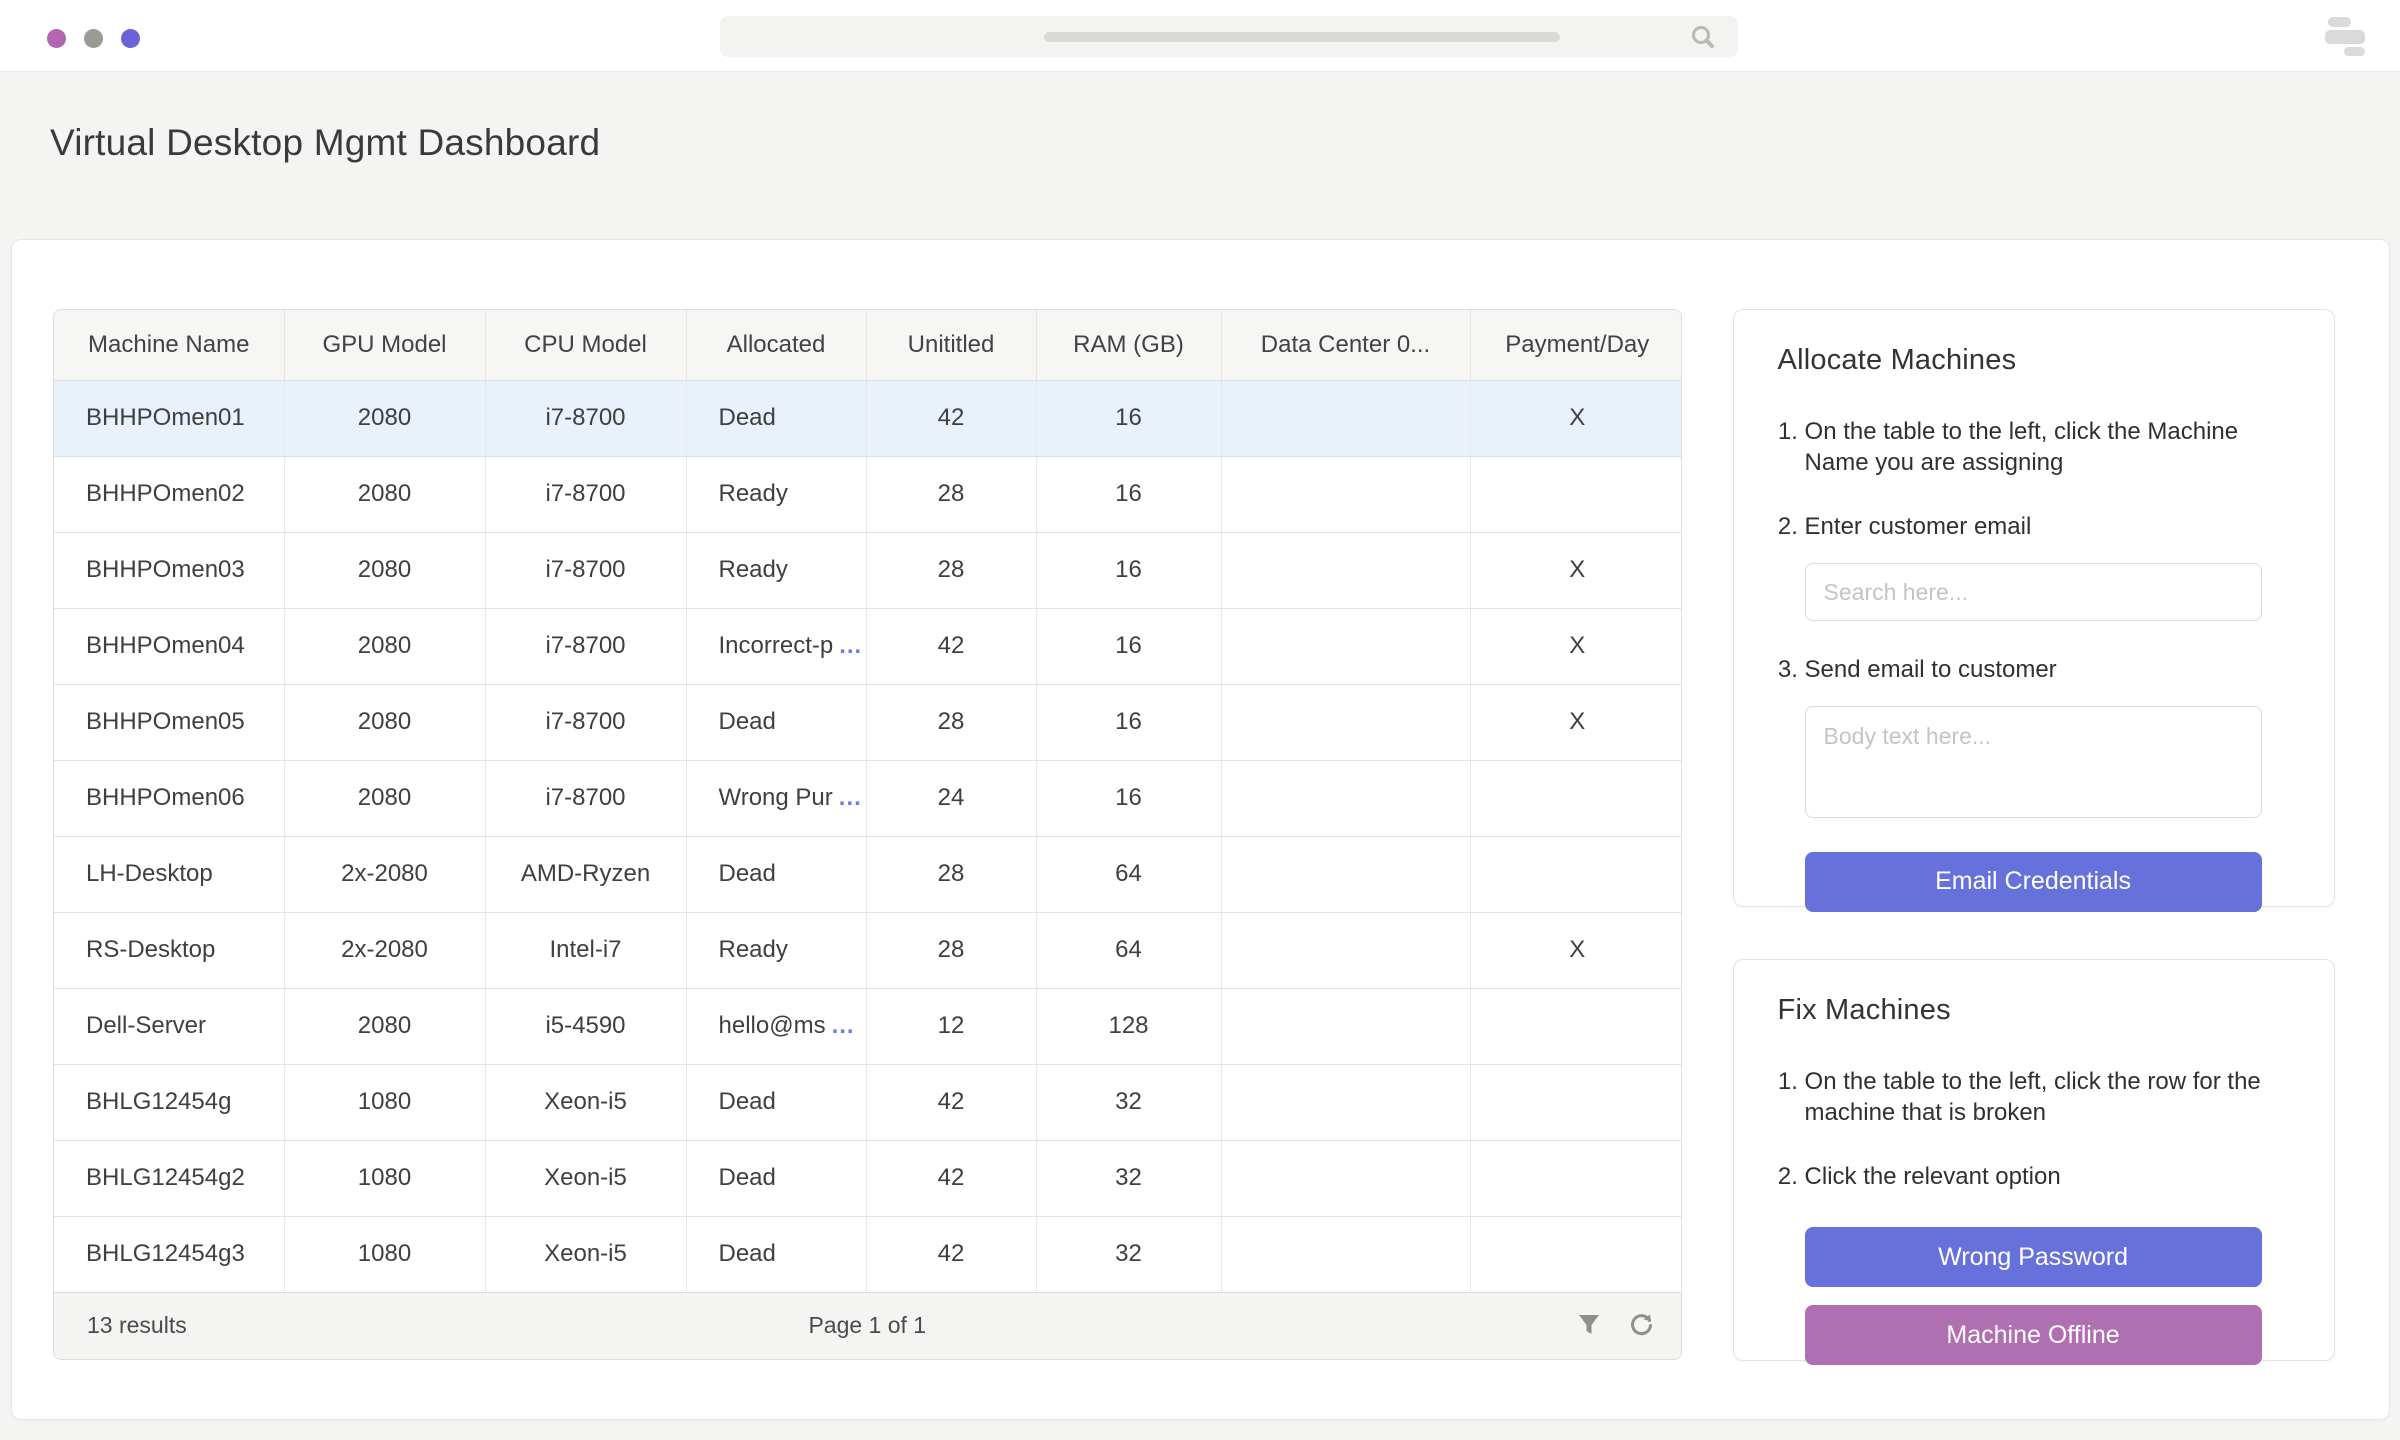 This screenshot has width=2400, height=1440. Describe the element at coordinates (2033, 592) in the screenshot. I see `customer-email-input` at that location.